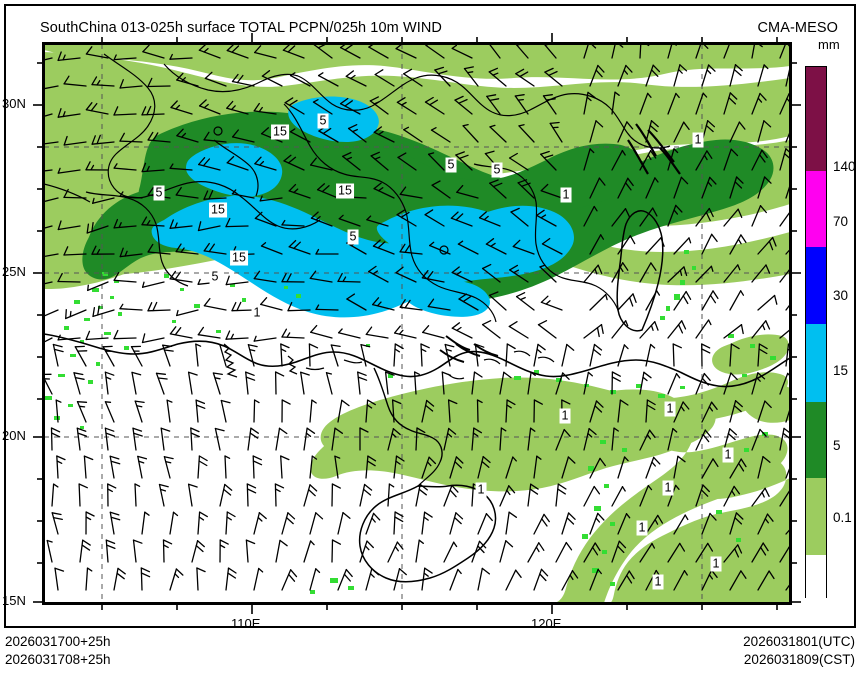  What do you see at coordinates (678, 285) in the screenshot?
I see `precip-speckle-ne` at bounding box center [678, 285].